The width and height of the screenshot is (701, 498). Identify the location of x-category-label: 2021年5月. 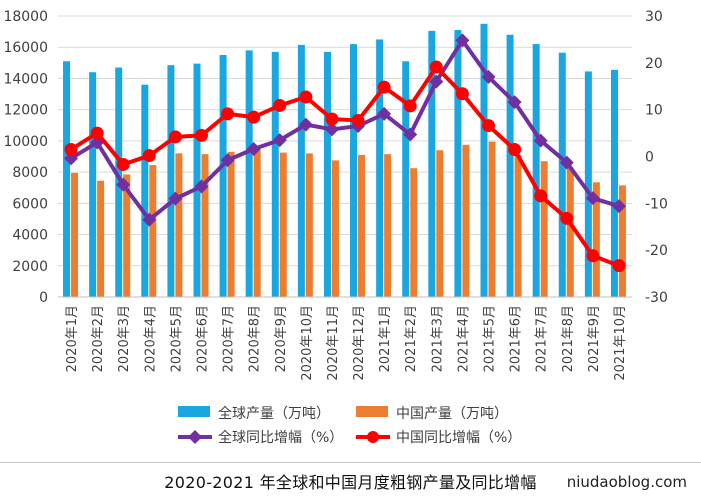
(490, 338).